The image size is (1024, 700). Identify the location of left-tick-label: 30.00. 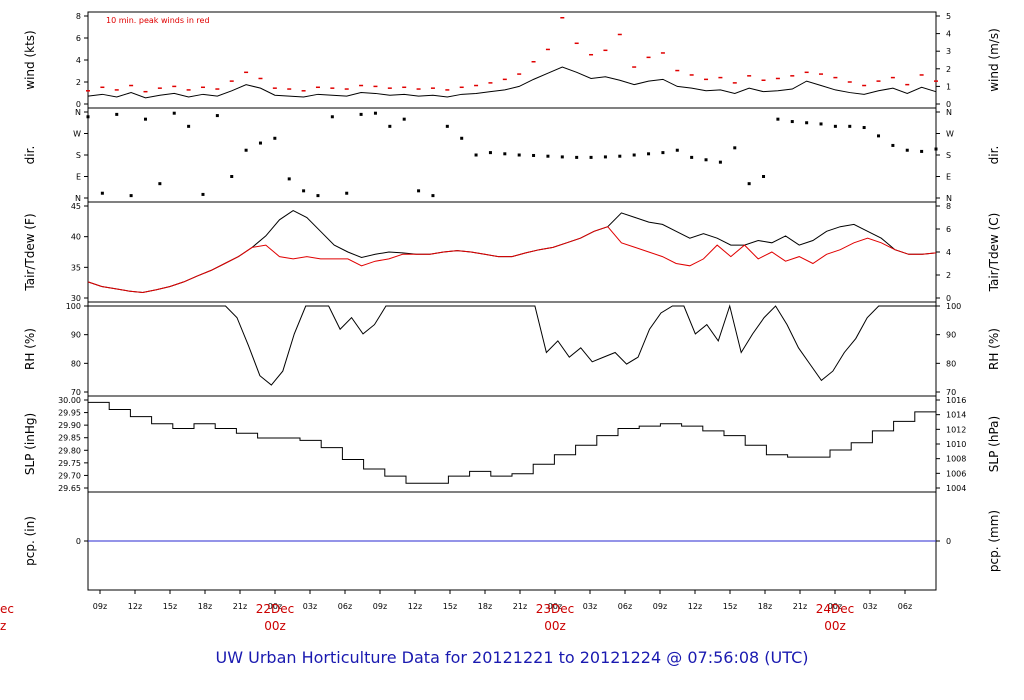
(69, 400).